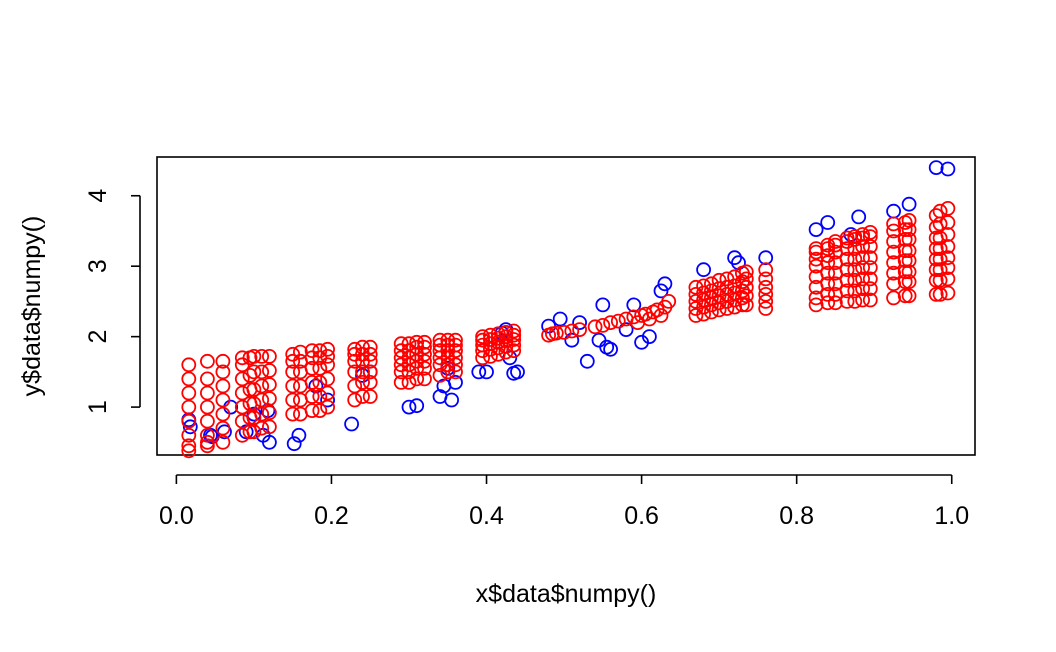 The height and width of the screenshot is (652, 1056). What do you see at coordinates (951, 516) in the screenshot?
I see `x-tick-label: 1.0` at bounding box center [951, 516].